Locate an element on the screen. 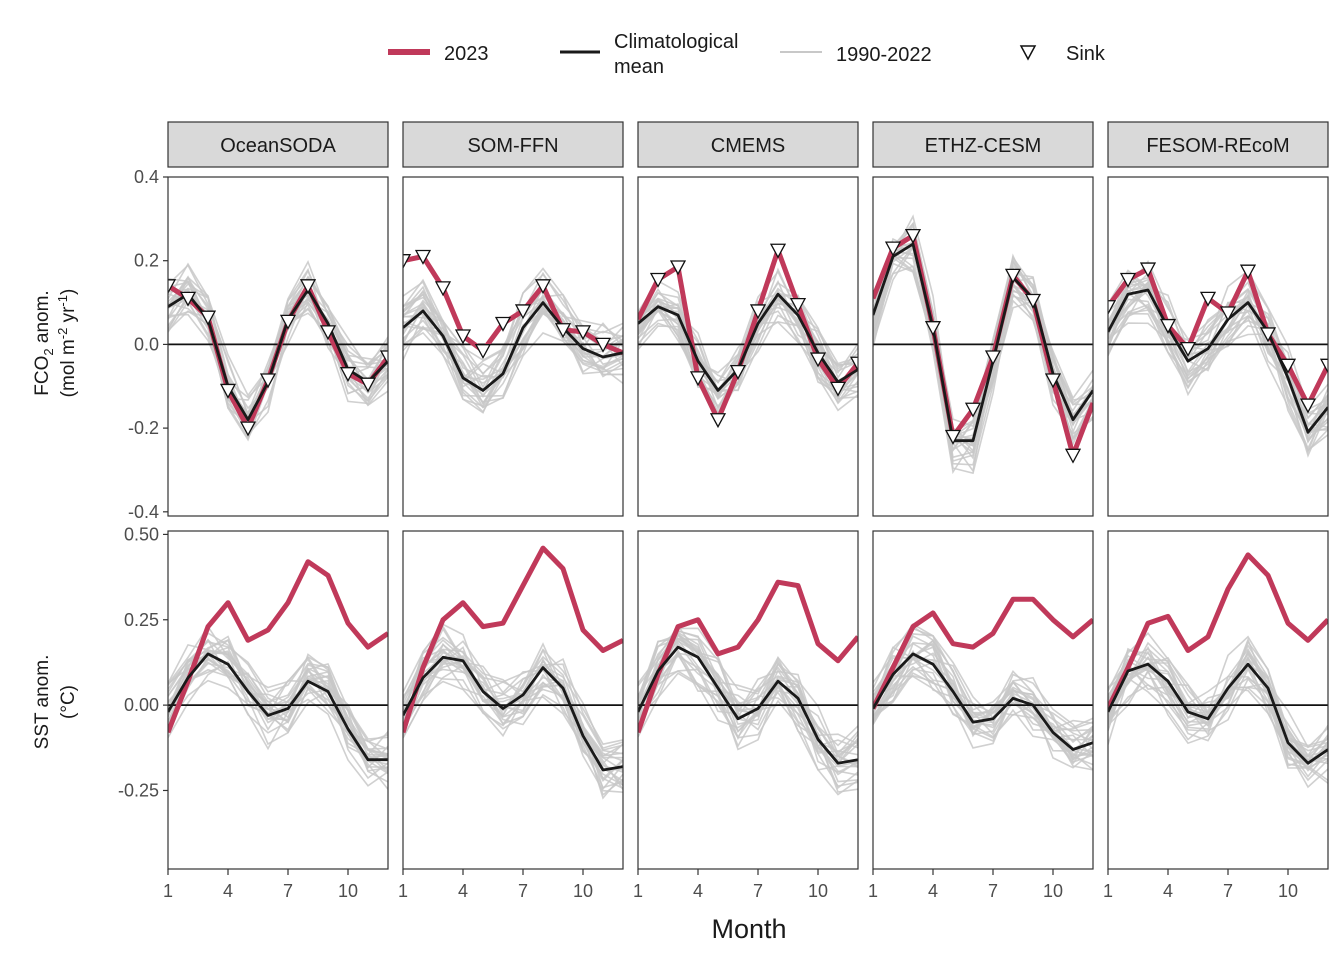 This screenshot has width=1344, height=965. legend-clim-label-line1: Climatological is located at coordinates (676, 42).